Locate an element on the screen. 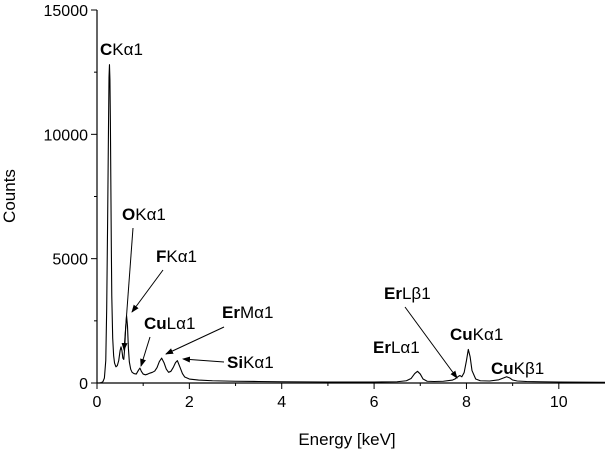 The height and width of the screenshot is (450, 605). peak-label-element: F is located at coordinates (161, 256).